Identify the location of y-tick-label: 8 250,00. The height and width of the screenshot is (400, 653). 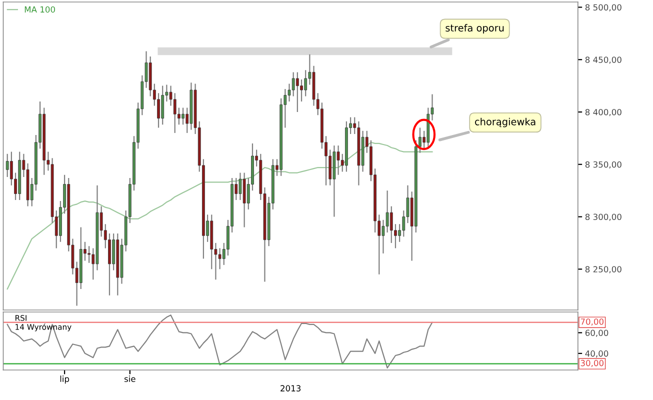
(603, 270).